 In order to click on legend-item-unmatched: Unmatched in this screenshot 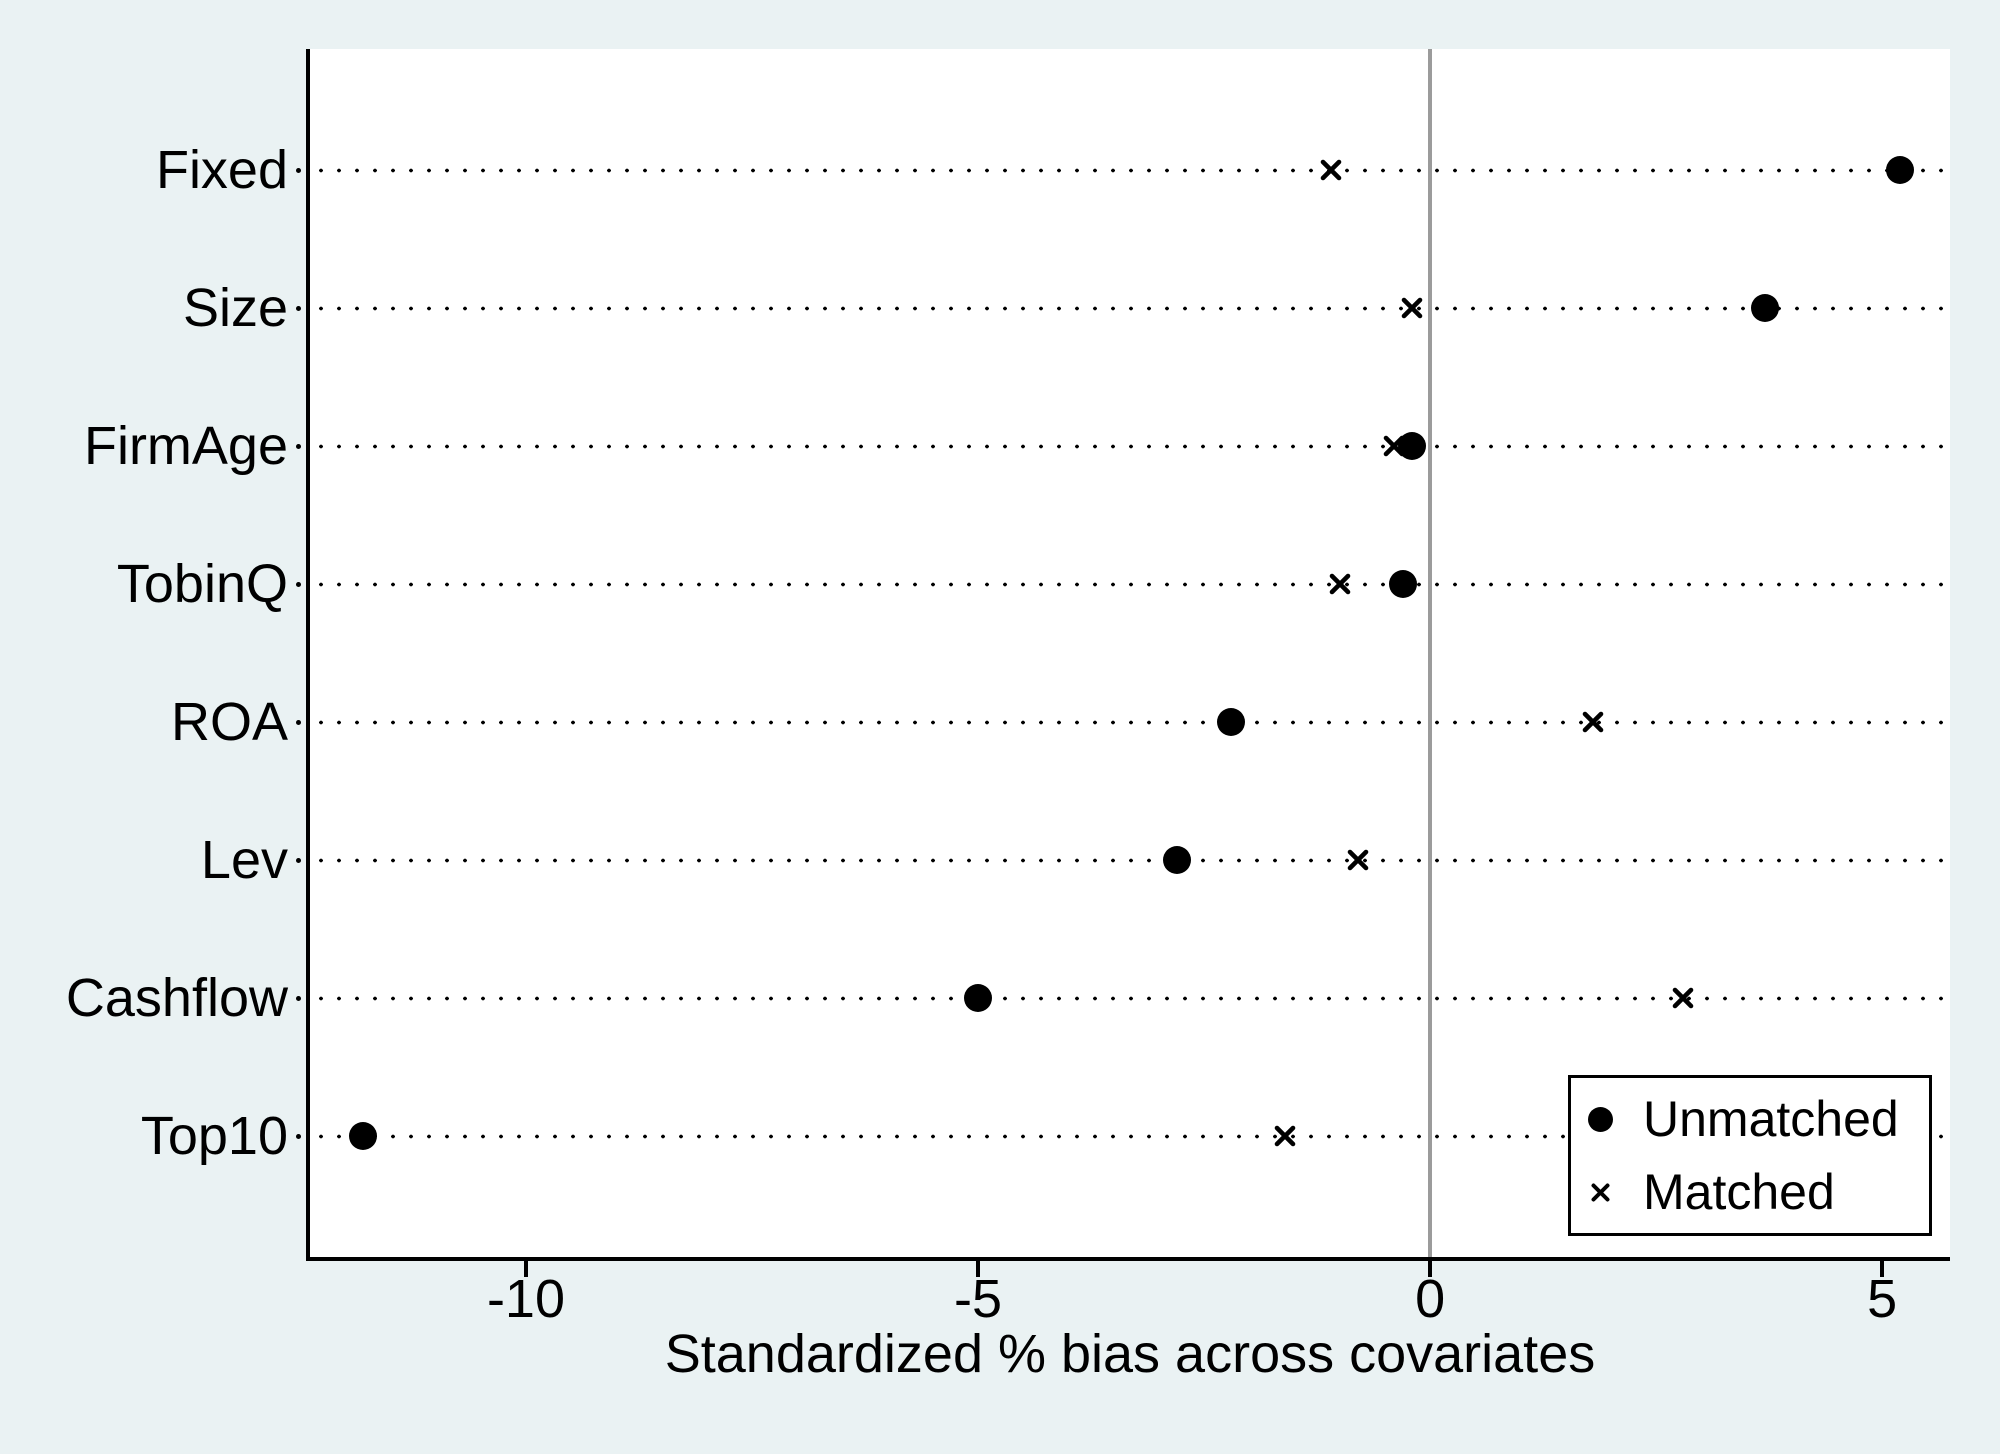, I will do `click(1750, 1119)`.